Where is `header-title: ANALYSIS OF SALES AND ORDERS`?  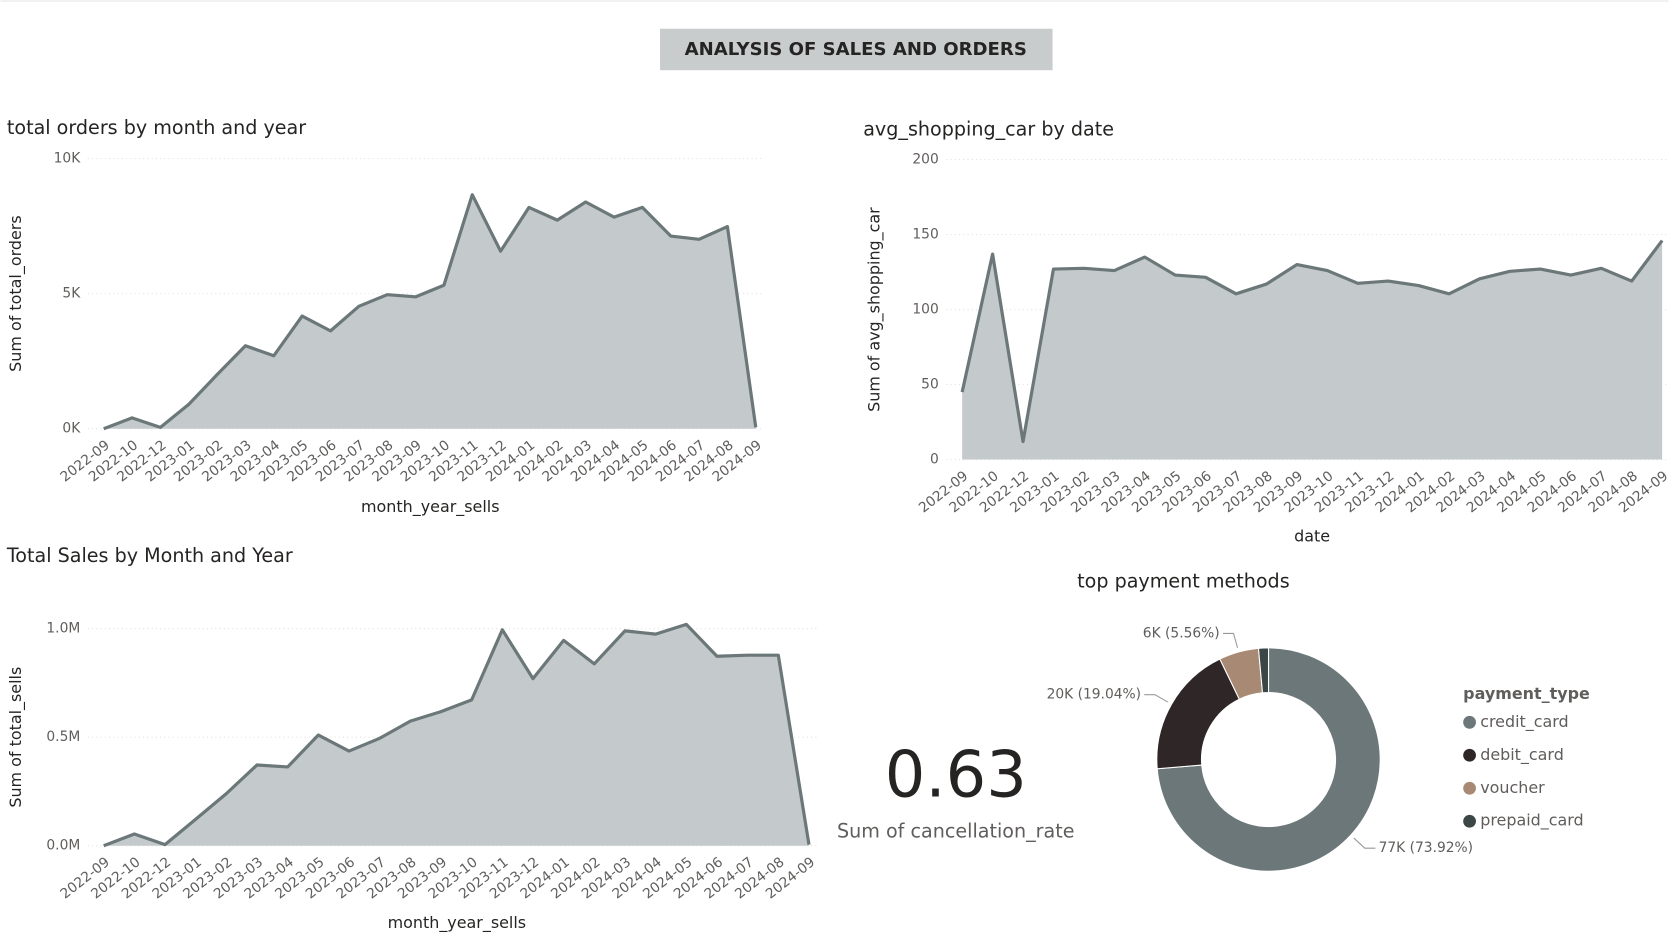
header-title: ANALYSIS OF SALES AND ORDERS is located at coordinates (856, 49).